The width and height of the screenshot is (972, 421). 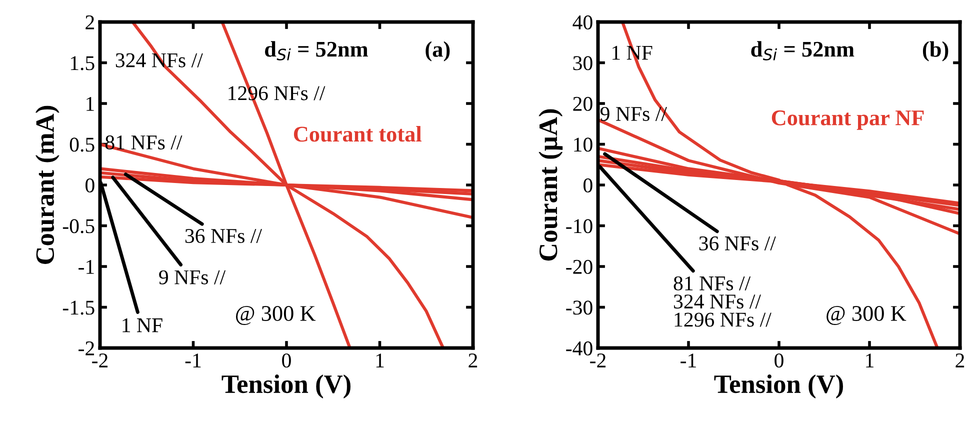 I want to click on annotation: Courant total, so click(x=358, y=134).